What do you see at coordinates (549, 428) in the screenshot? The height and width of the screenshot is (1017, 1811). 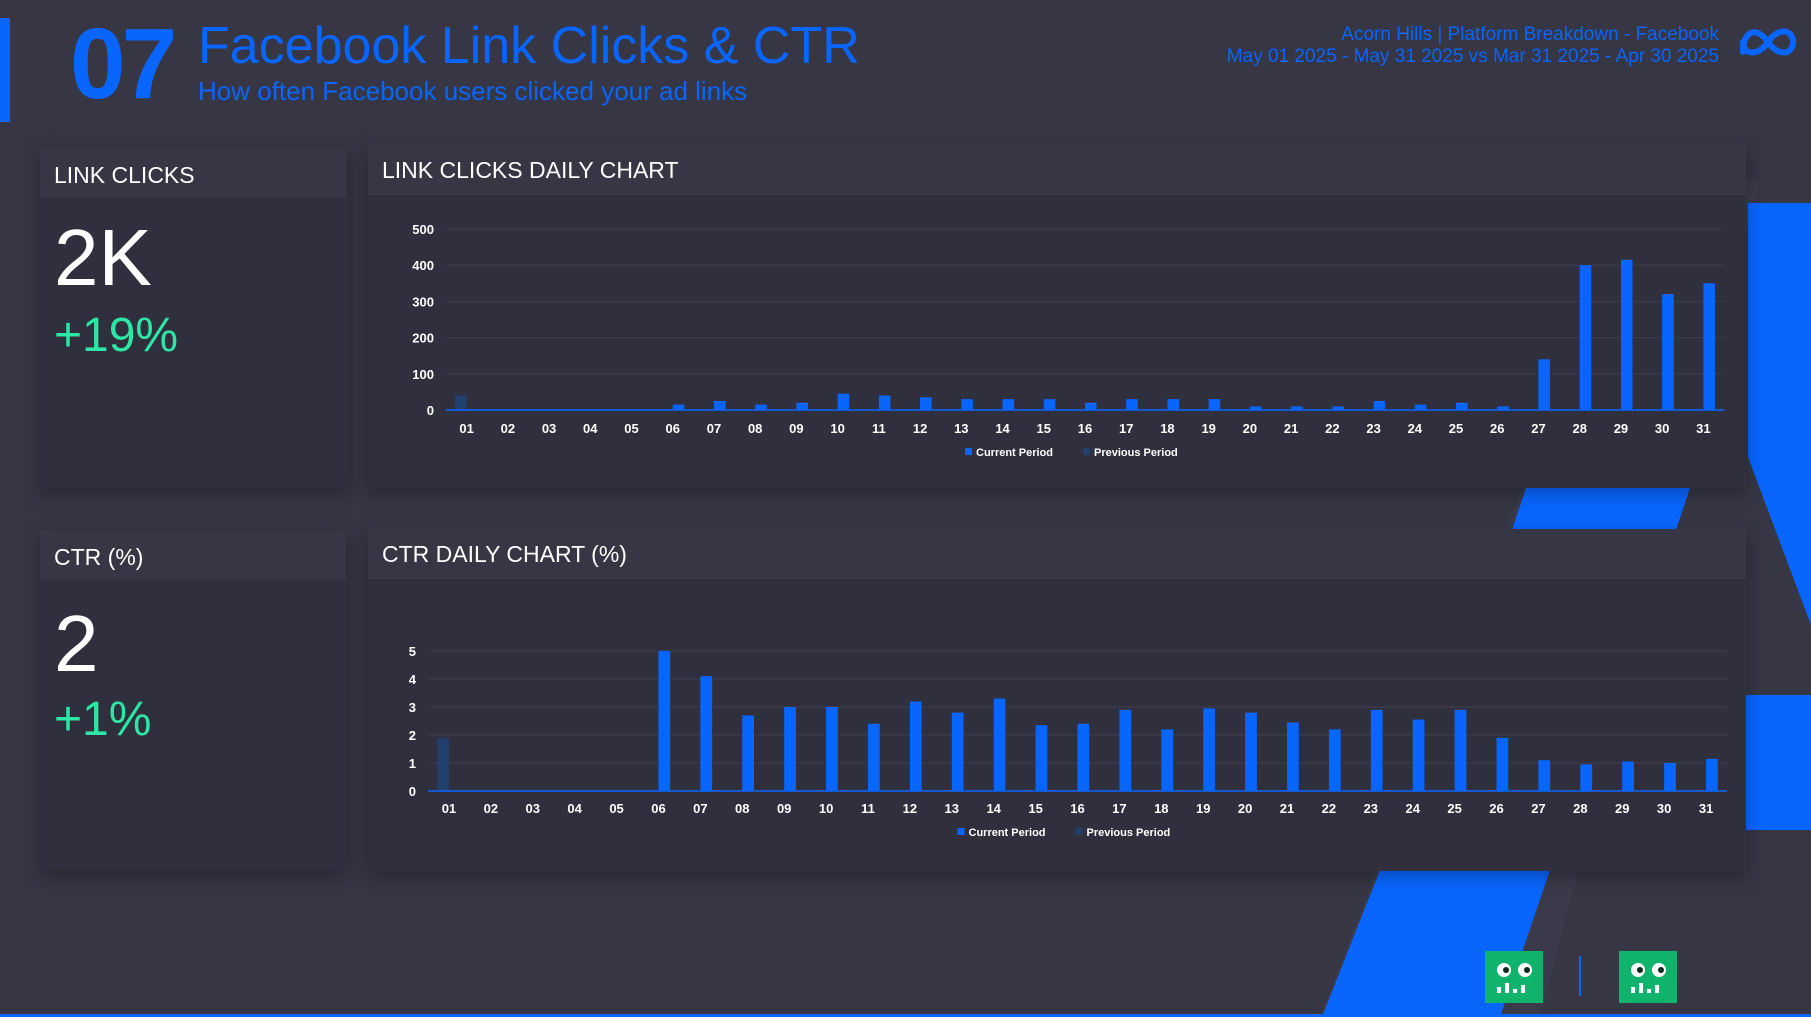 I see `x-tick-label: 03` at bounding box center [549, 428].